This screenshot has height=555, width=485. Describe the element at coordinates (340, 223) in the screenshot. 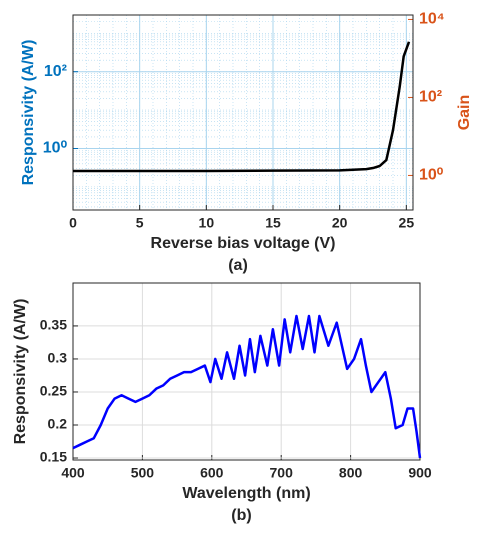

I see `x-tick-label: 20` at that location.